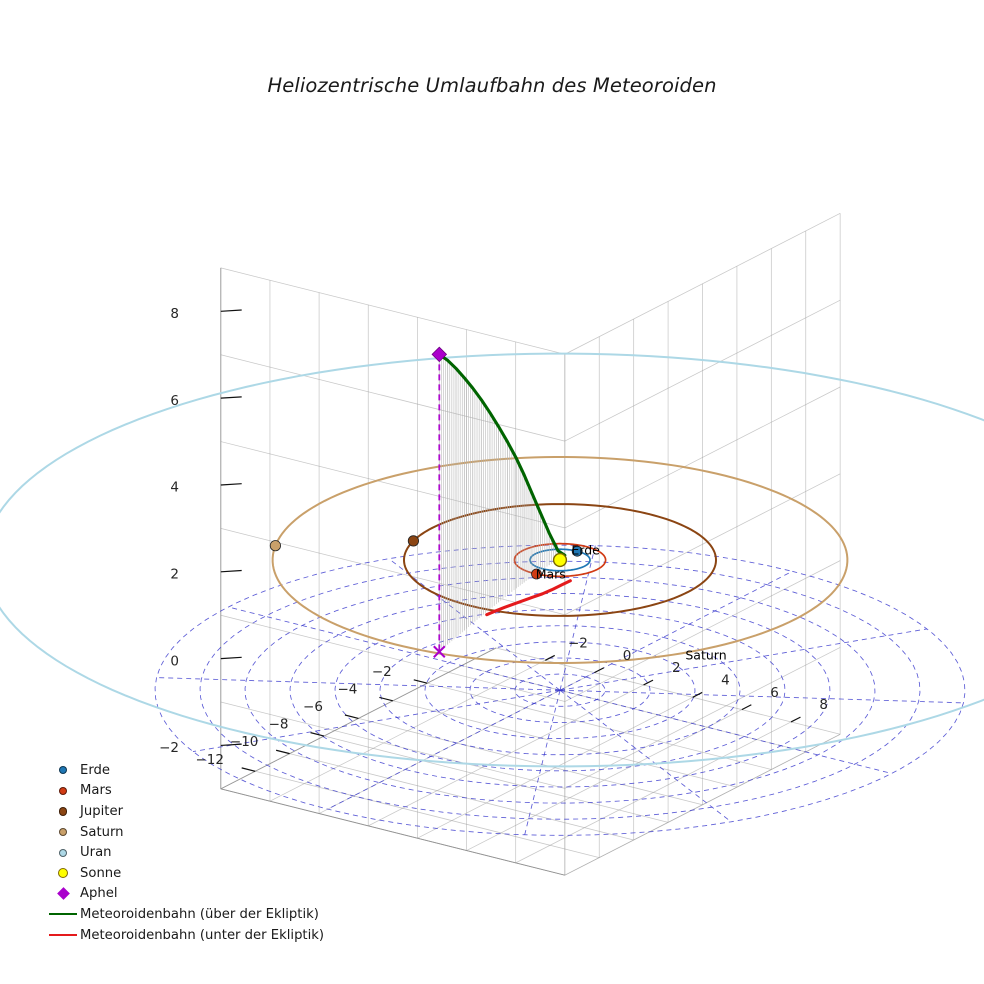 Image resolution: width=984 pixels, height=984 pixels. What do you see at coordinates (676, 668) in the screenshot?
I see `y-tick-label: 2` at bounding box center [676, 668].